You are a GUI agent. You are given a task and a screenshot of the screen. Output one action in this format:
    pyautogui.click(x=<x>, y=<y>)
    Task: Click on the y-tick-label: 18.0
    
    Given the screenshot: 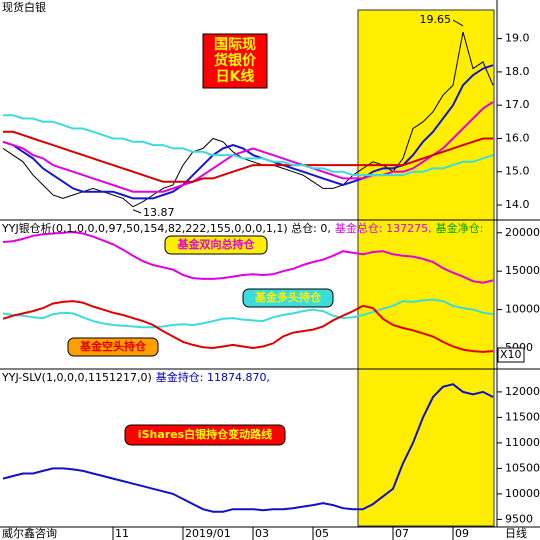 What is the action you would take?
    pyautogui.click(x=517, y=71)
    